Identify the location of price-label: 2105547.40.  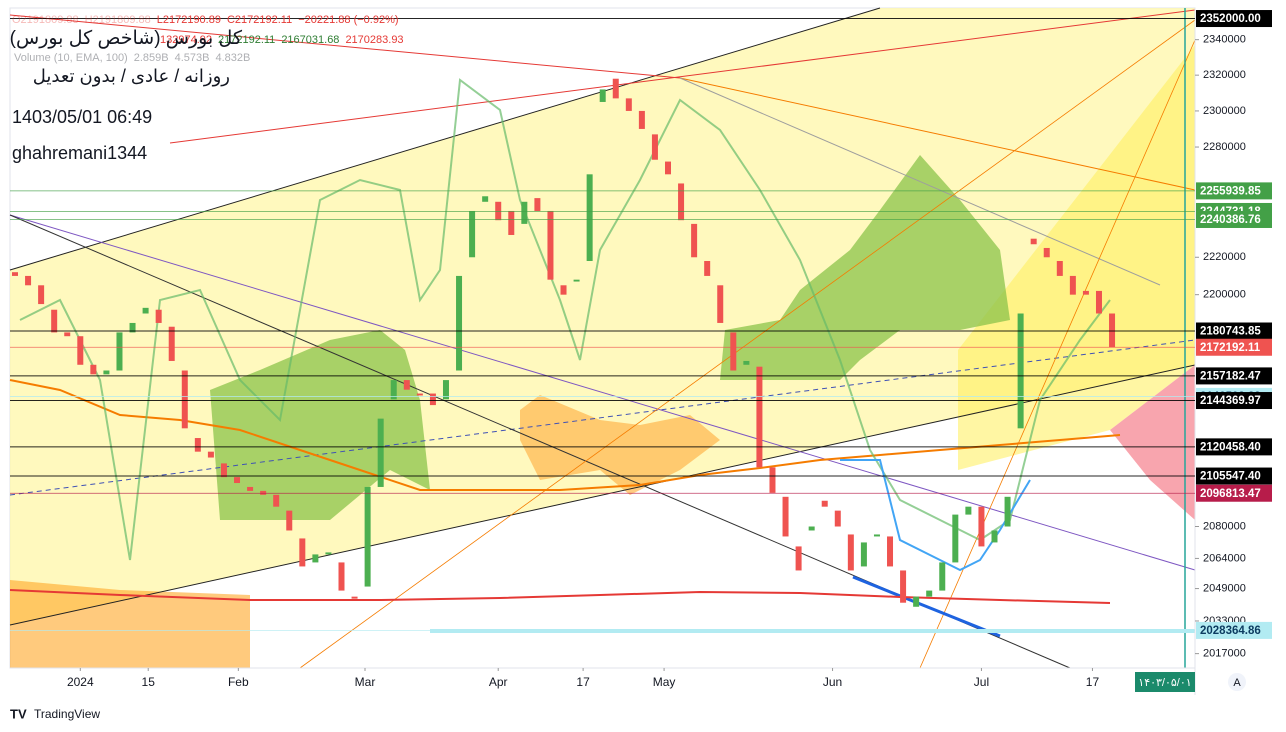
(1230, 477).